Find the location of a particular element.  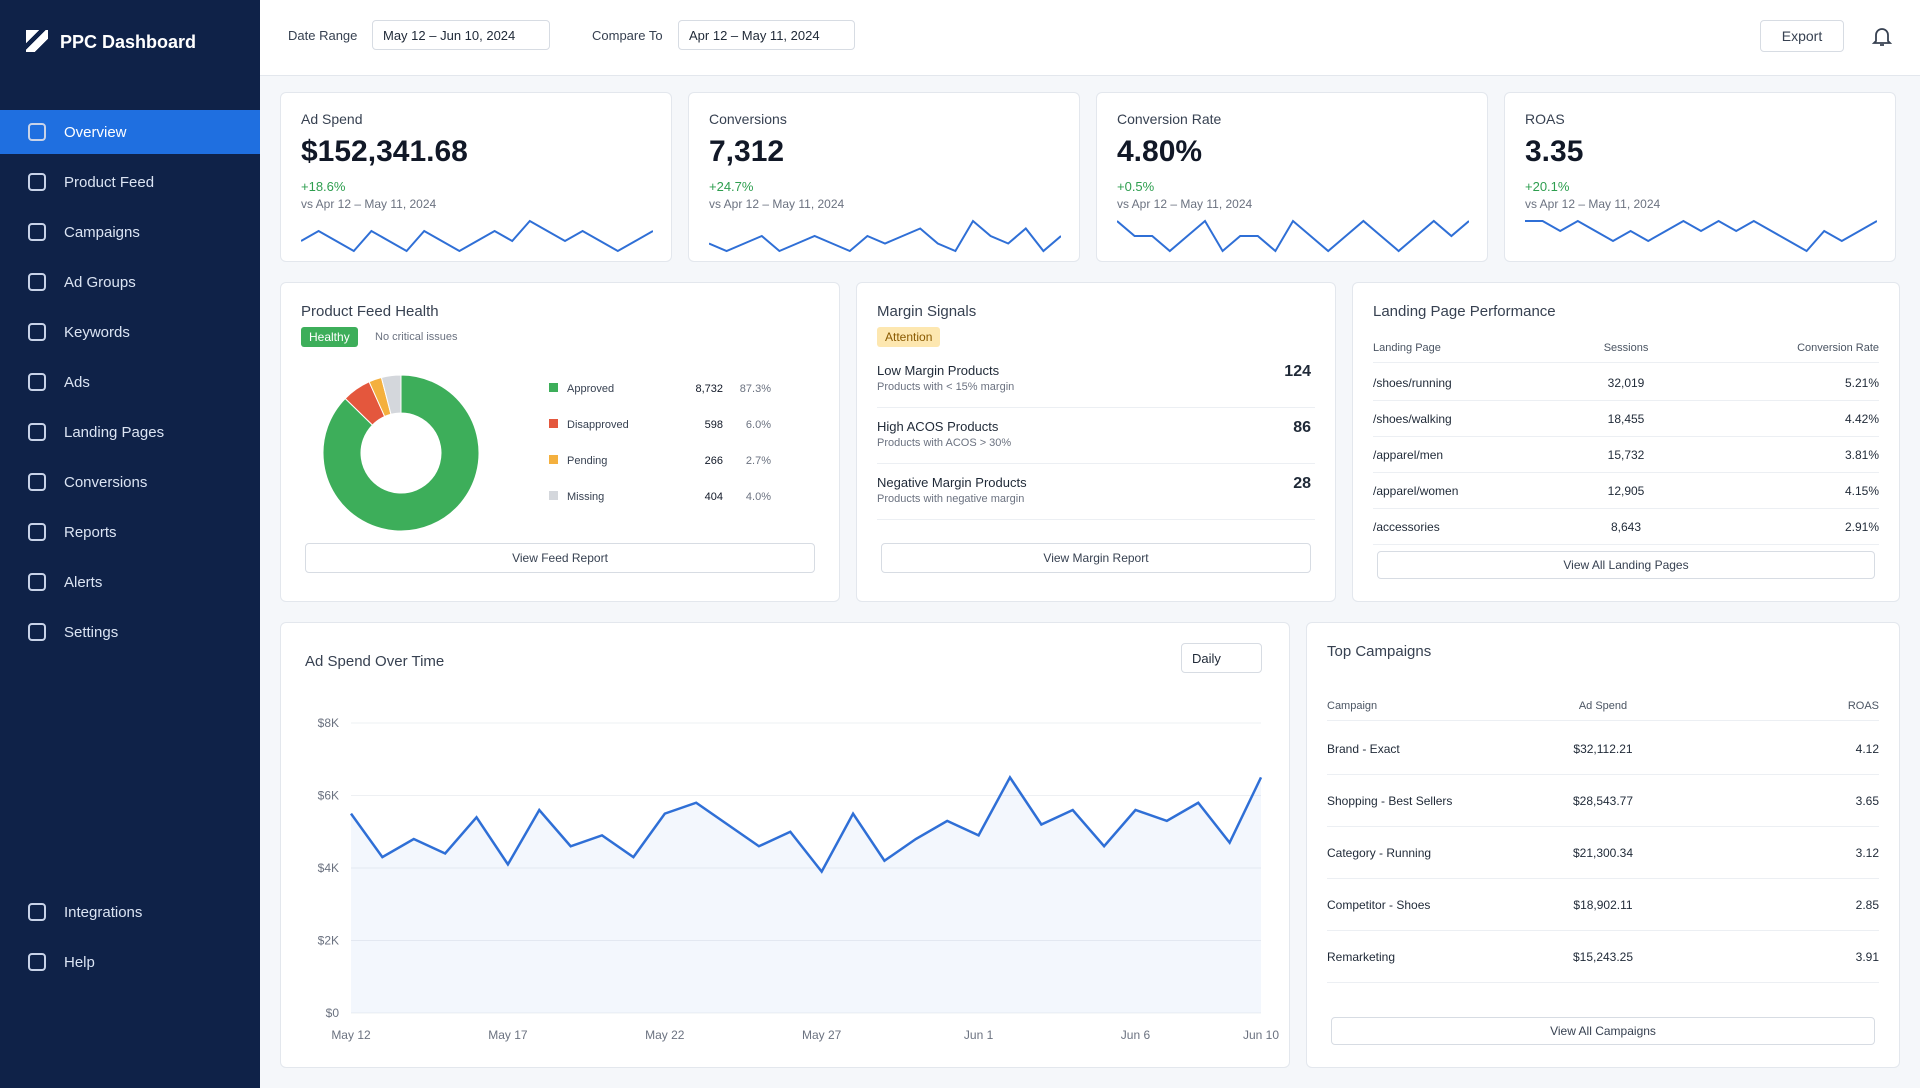

nav-item: Keywords is located at coordinates (130, 332).